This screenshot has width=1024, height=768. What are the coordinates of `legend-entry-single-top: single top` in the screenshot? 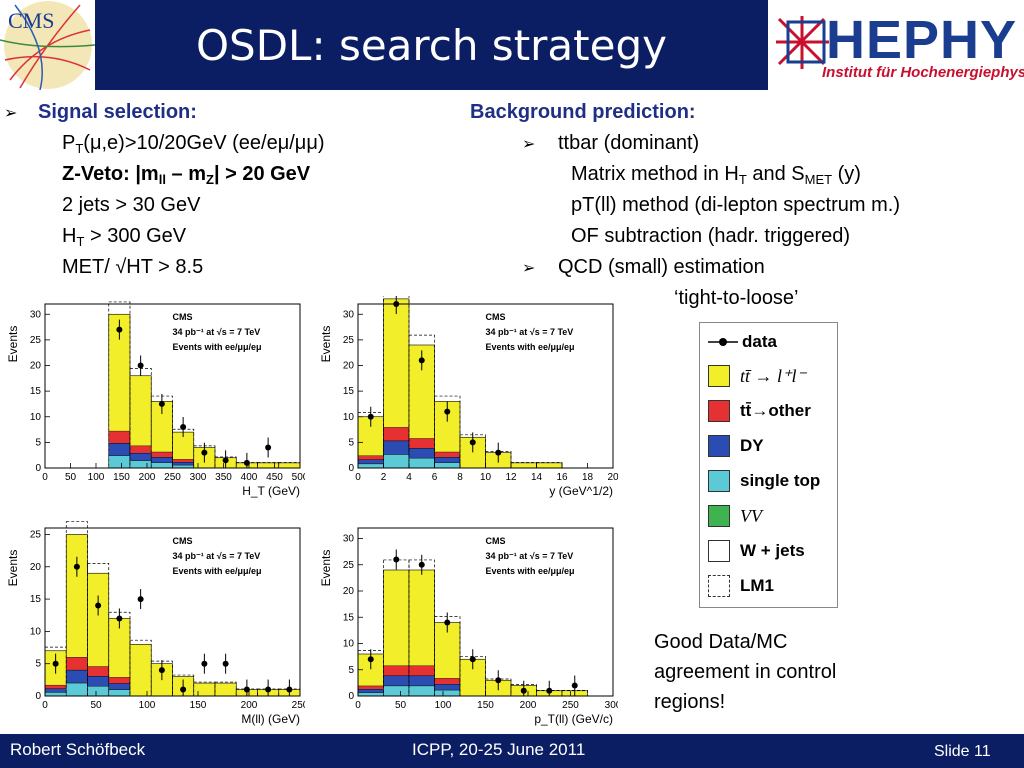 It's located at (764, 481).